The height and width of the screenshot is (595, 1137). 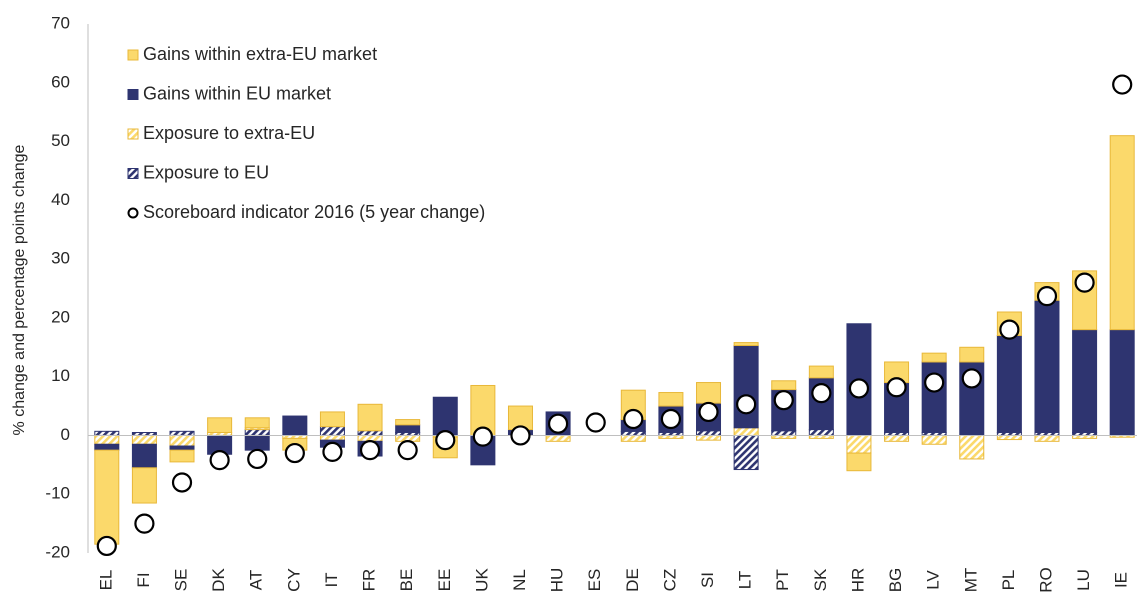 What do you see at coordinates (519, 580) in the screenshot?
I see `x-tick-label: NL` at bounding box center [519, 580].